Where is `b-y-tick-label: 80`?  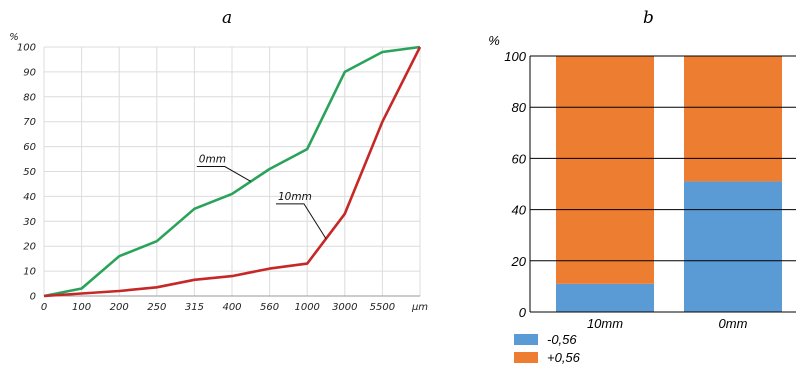
b-y-tick-label: 80 is located at coordinates (519, 107).